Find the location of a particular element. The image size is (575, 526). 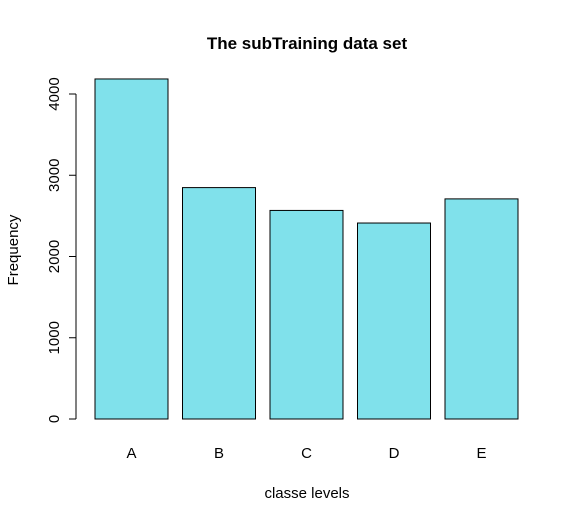

x-tick-label-B: B is located at coordinates (219, 453).